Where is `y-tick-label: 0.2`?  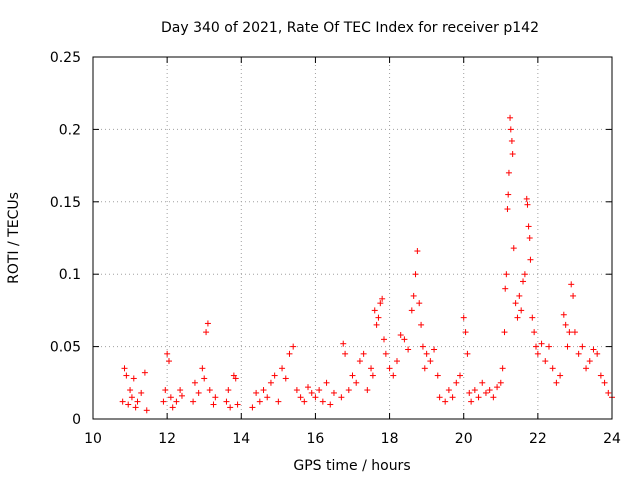
y-tick-label: 0.2 is located at coordinates (70, 130).